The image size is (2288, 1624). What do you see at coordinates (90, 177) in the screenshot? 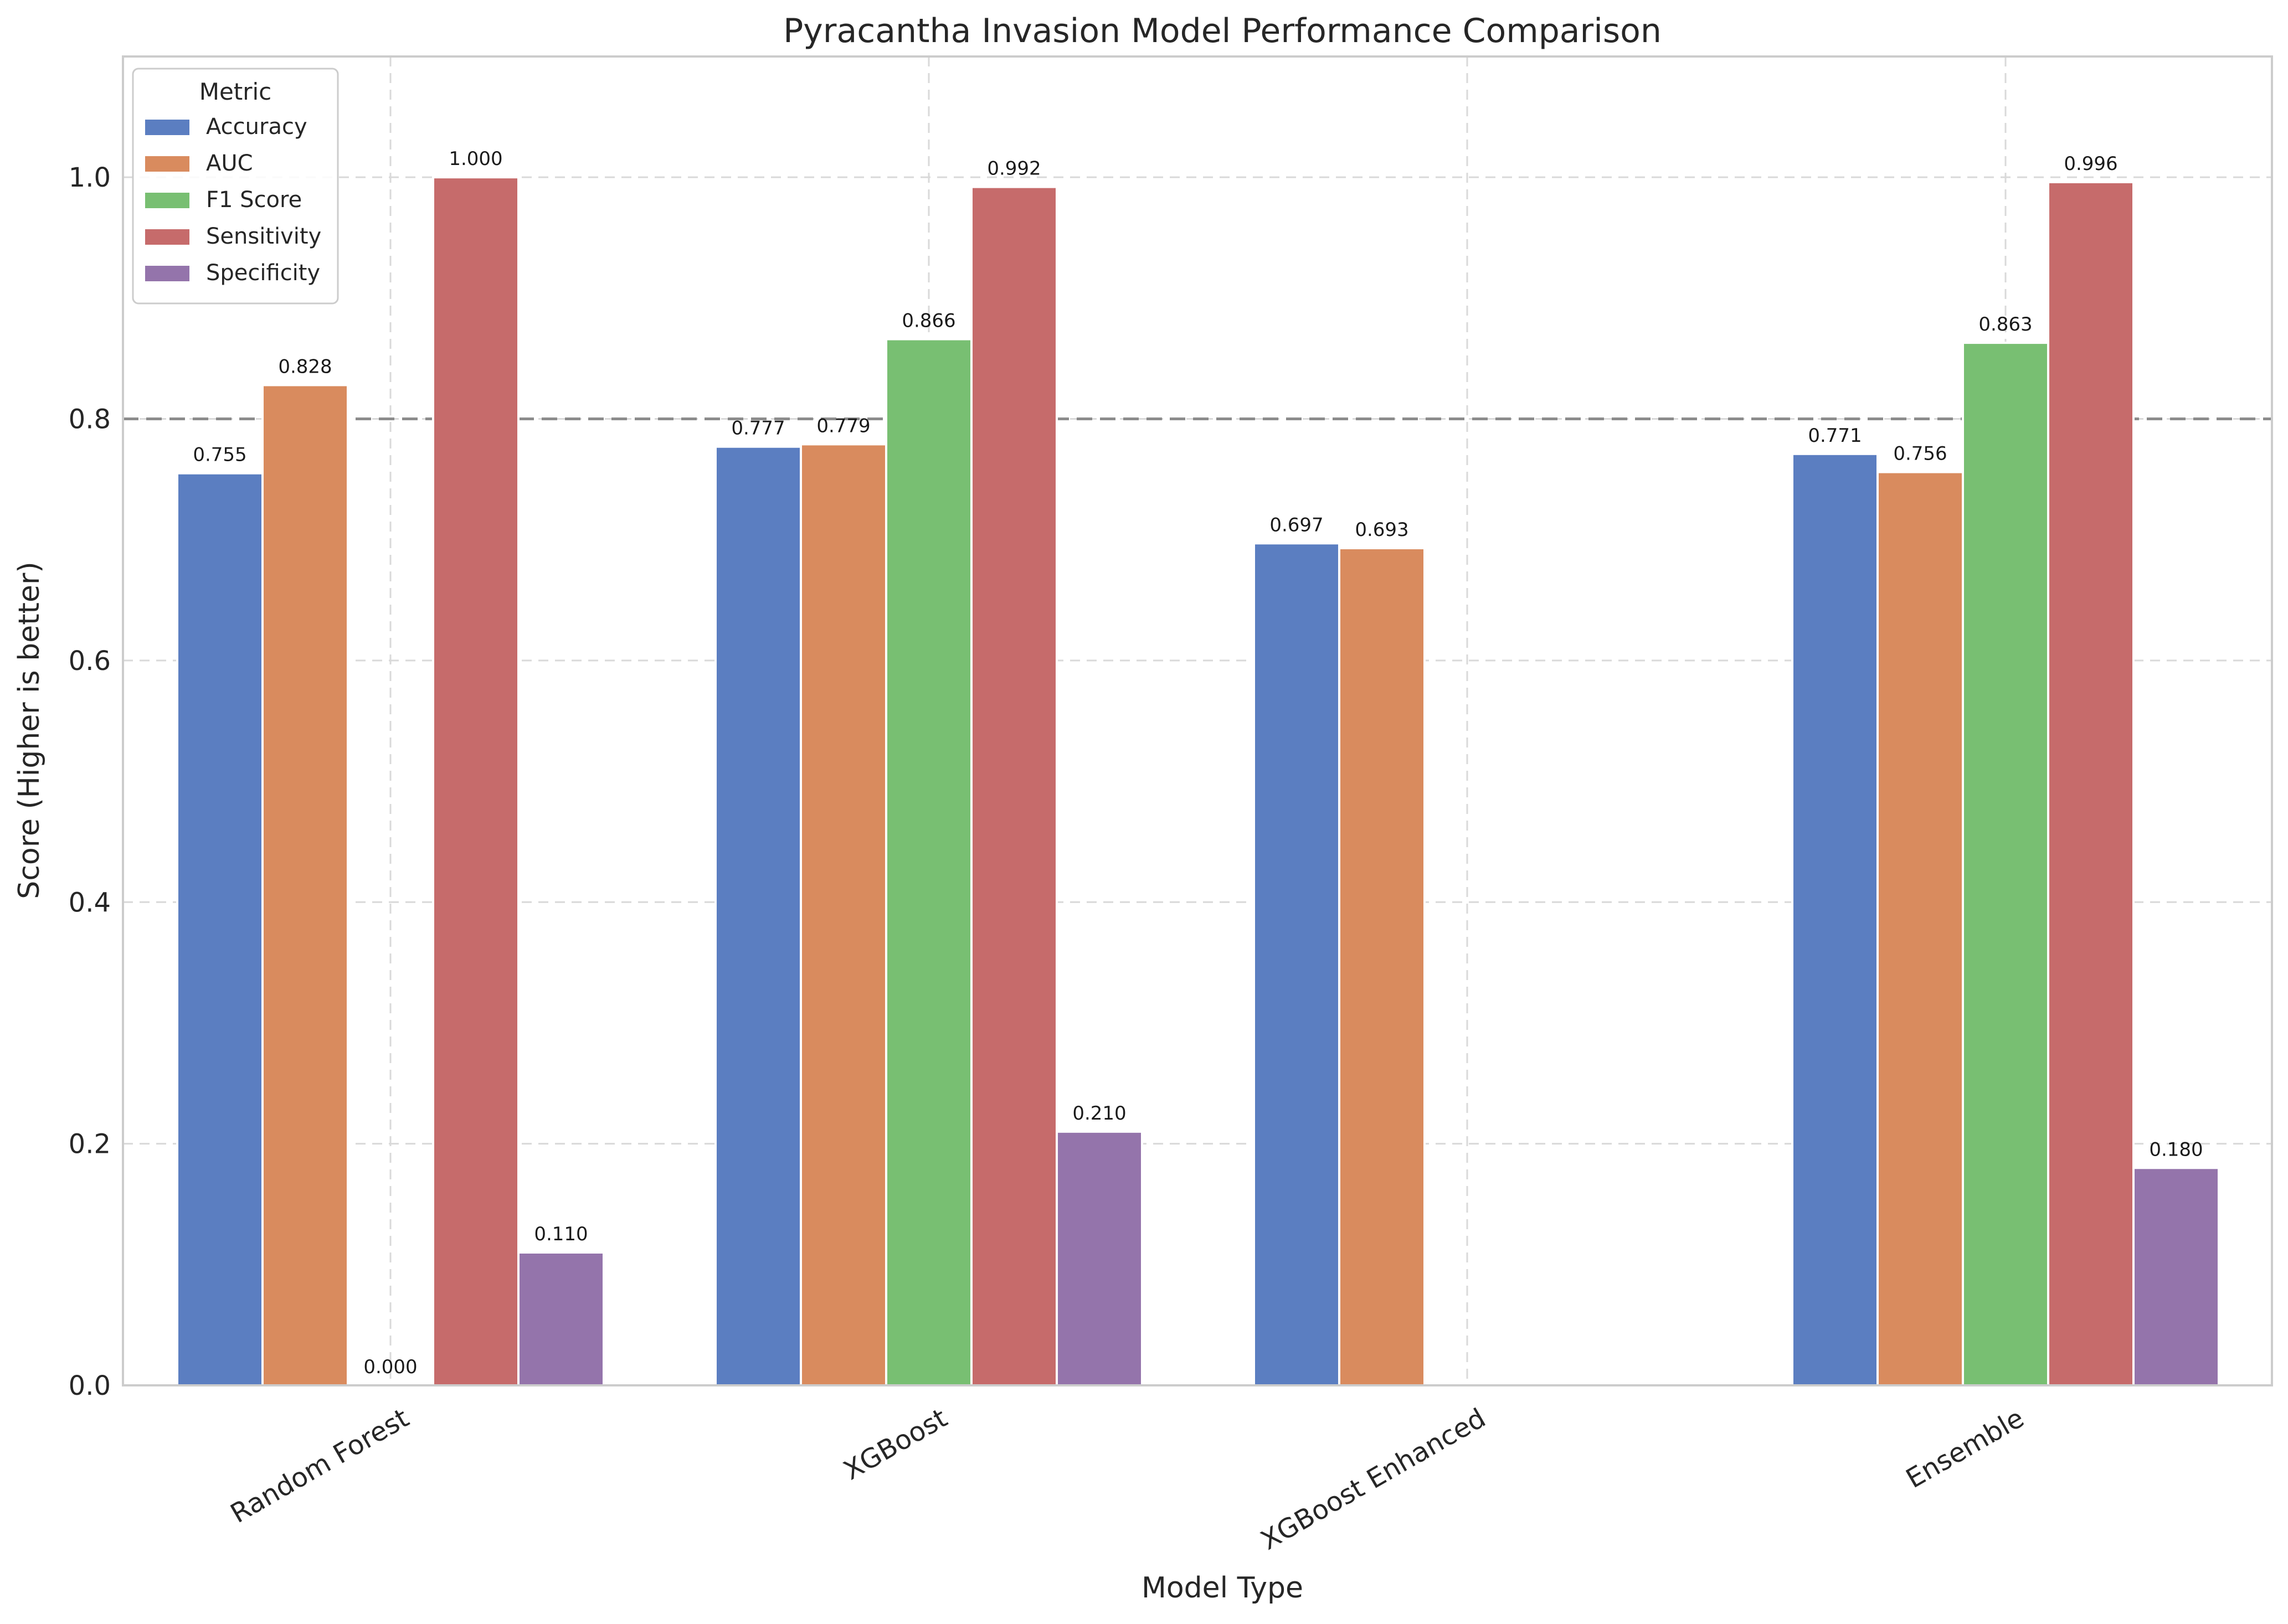
I see `y-tick-label: 1.0` at bounding box center [90, 177].